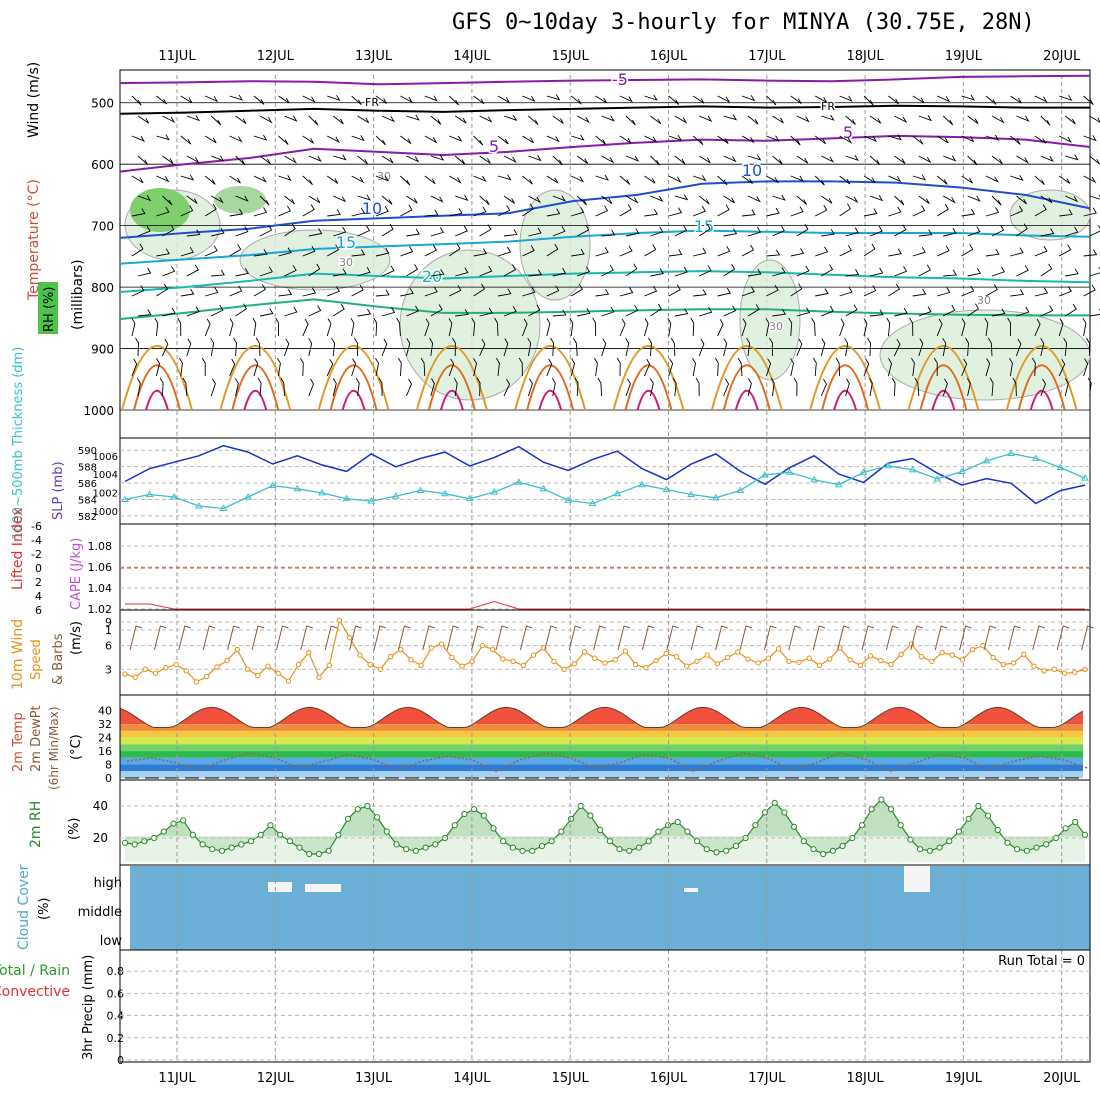  What do you see at coordinates (116, 971) in the screenshot?
I see `precip-tick: 0.8` at bounding box center [116, 971].